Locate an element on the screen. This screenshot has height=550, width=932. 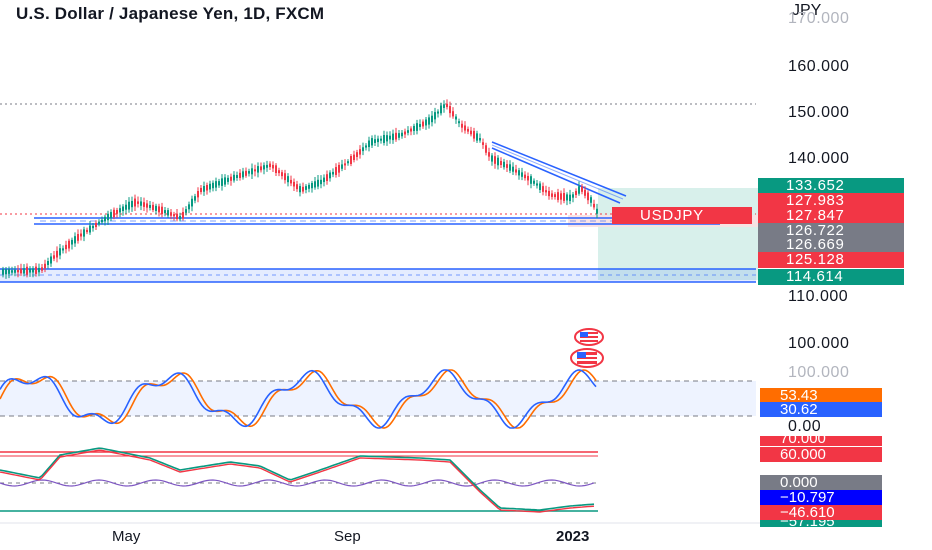
stoch-line is located at coordinates (298, 399).